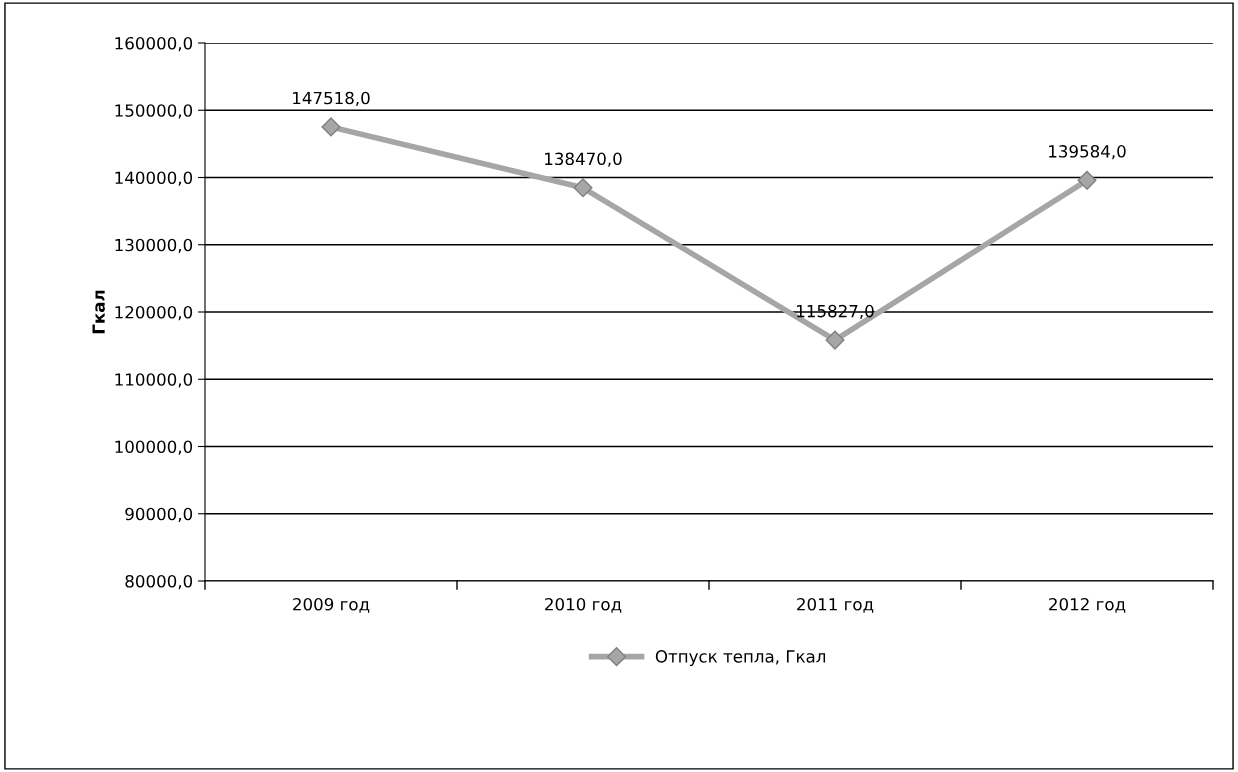  Describe the element at coordinates (835, 605) in the screenshot. I see `x-tick-label: 2011 год` at that location.